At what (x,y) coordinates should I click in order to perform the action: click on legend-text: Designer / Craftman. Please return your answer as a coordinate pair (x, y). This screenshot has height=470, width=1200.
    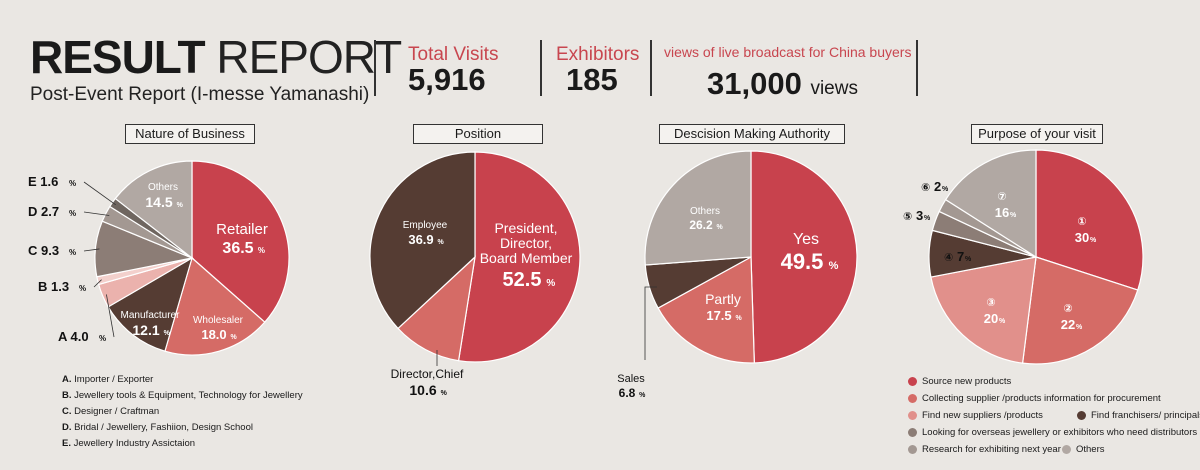
    Looking at the image, I should click on (117, 411).